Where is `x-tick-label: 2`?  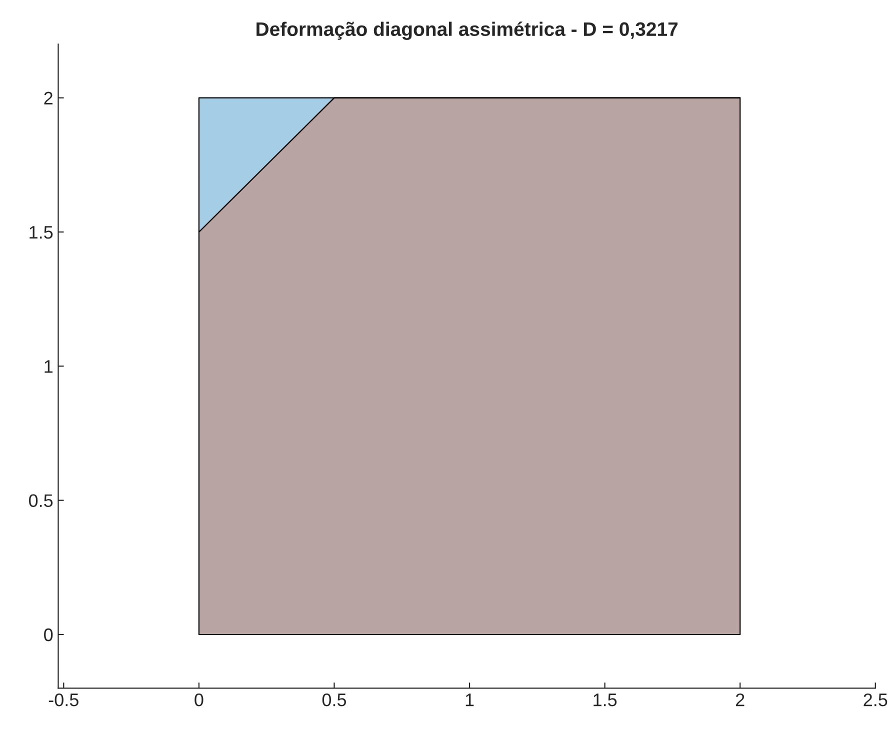 x-tick-label: 2 is located at coordinates (740, 700).